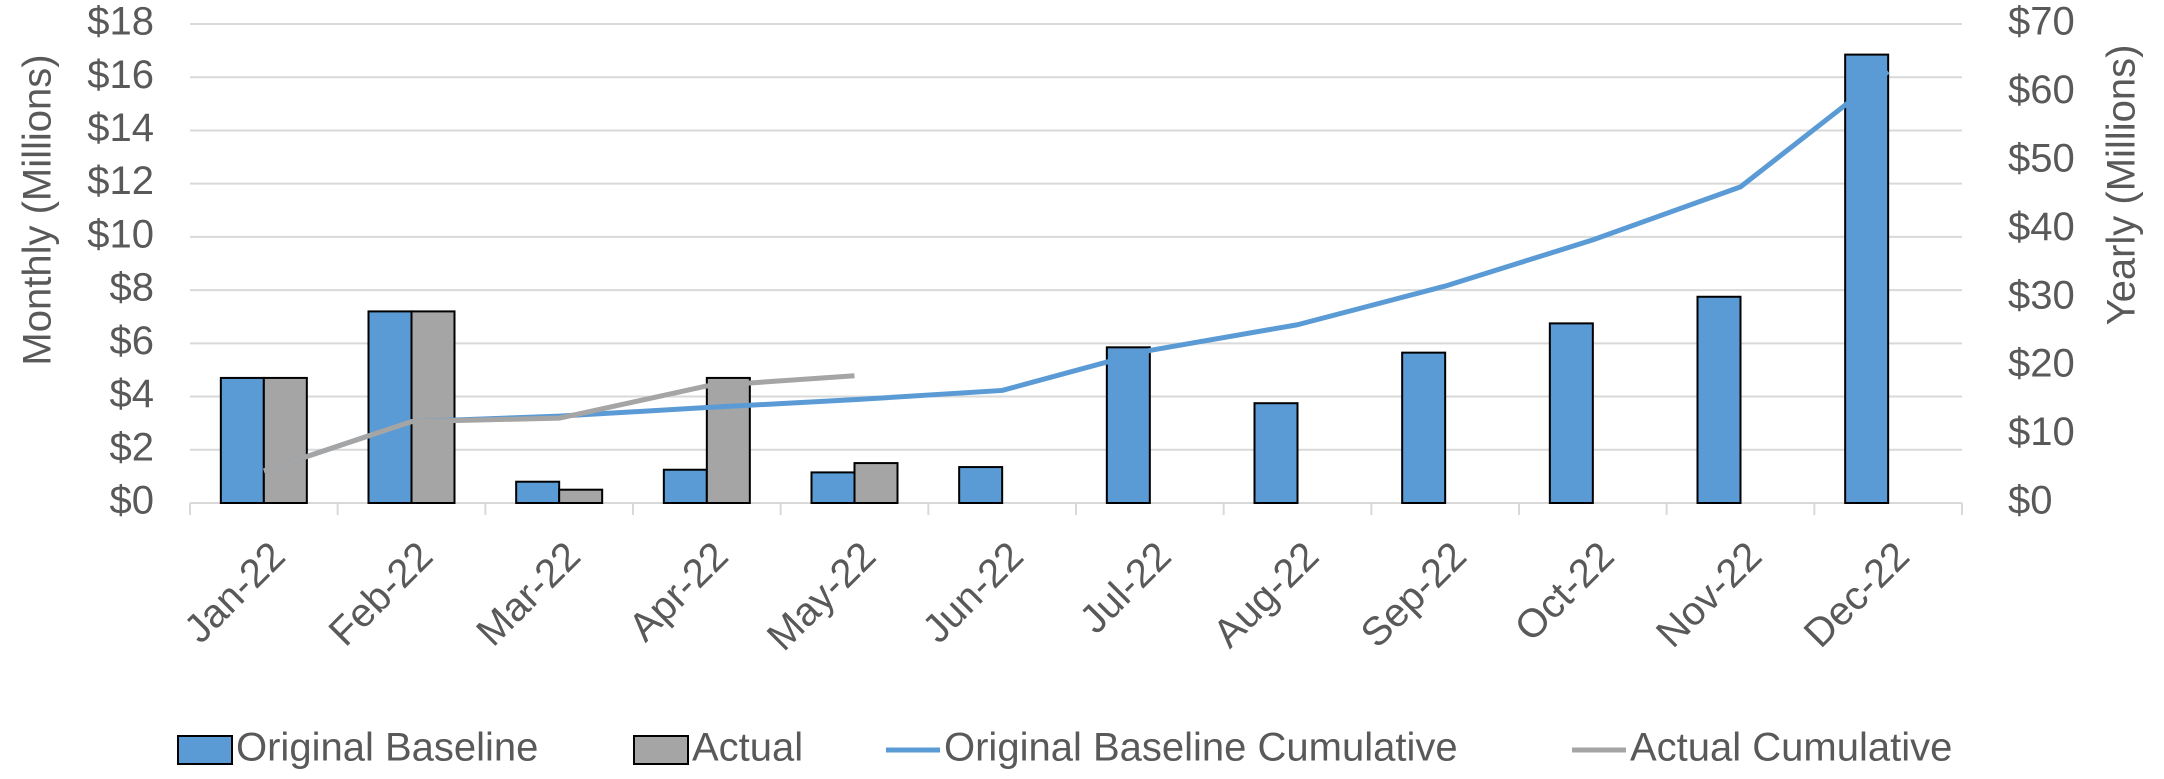 This screenshot has width=2164, height=779. Describe the element at coordinates (120, 234) in the screenshot. I see `y-tick-label: $10` at that location.